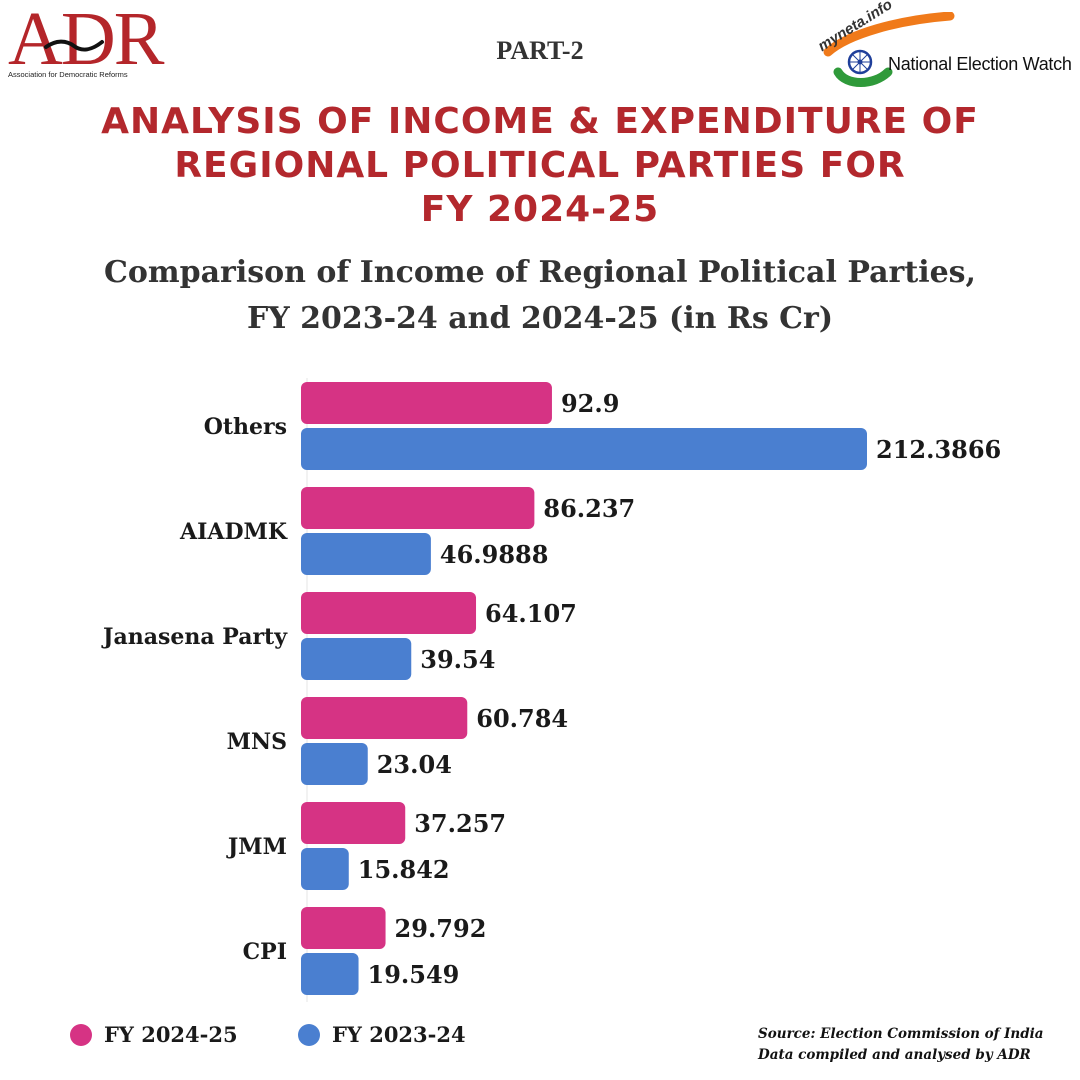 This screenshot has width=1080, height=1080. What do you see at coordinates (540, 50) in the screenshot?
I see `part-label: PART-2` at bounding box center [540, 50].